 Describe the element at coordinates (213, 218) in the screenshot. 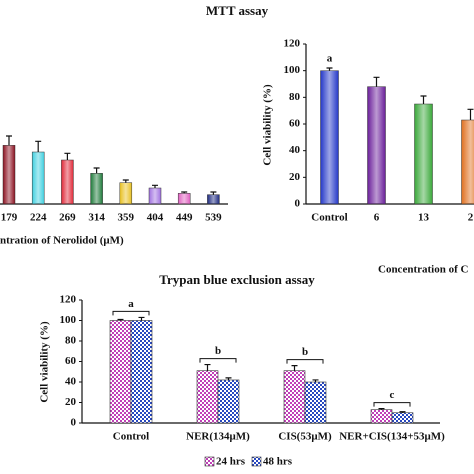

I see `x-tick-label: 539` at that location.